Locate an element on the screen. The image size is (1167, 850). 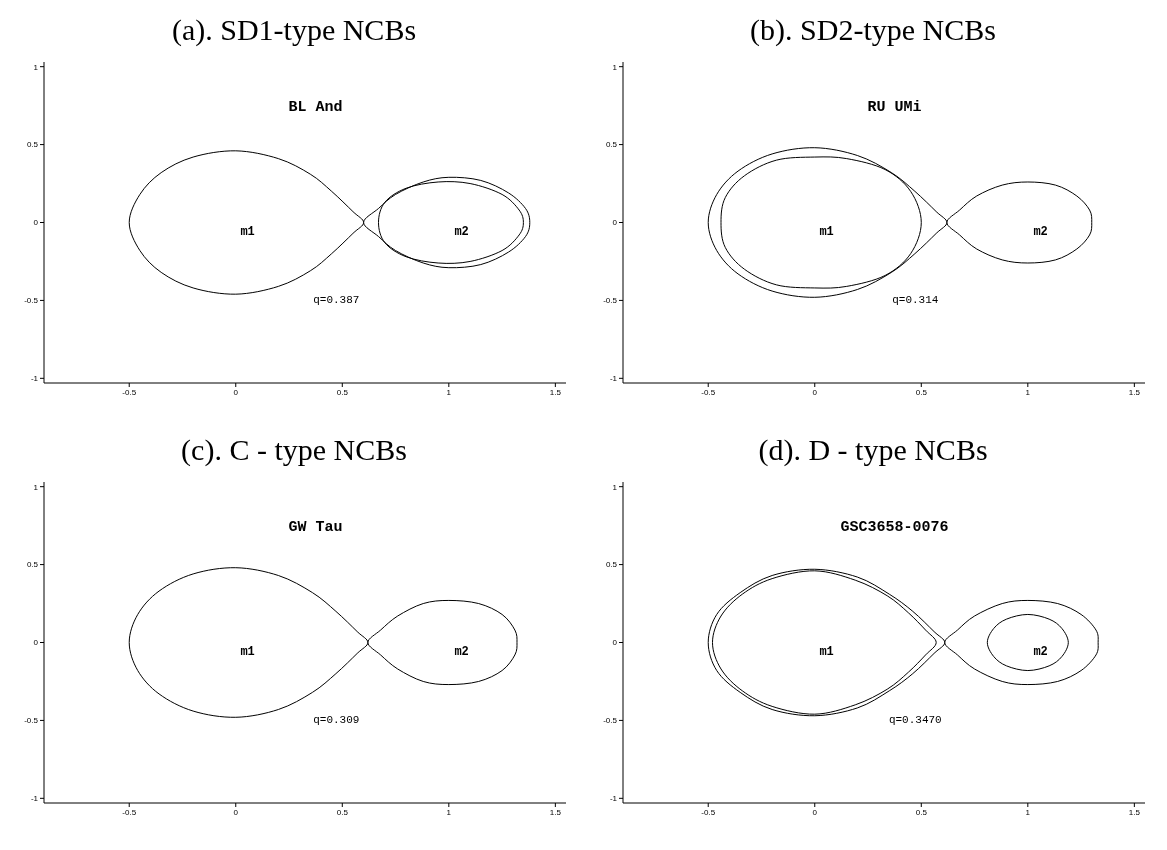
chart-title: (a). SD1-type NCBs is located at coordinates (294, 30).